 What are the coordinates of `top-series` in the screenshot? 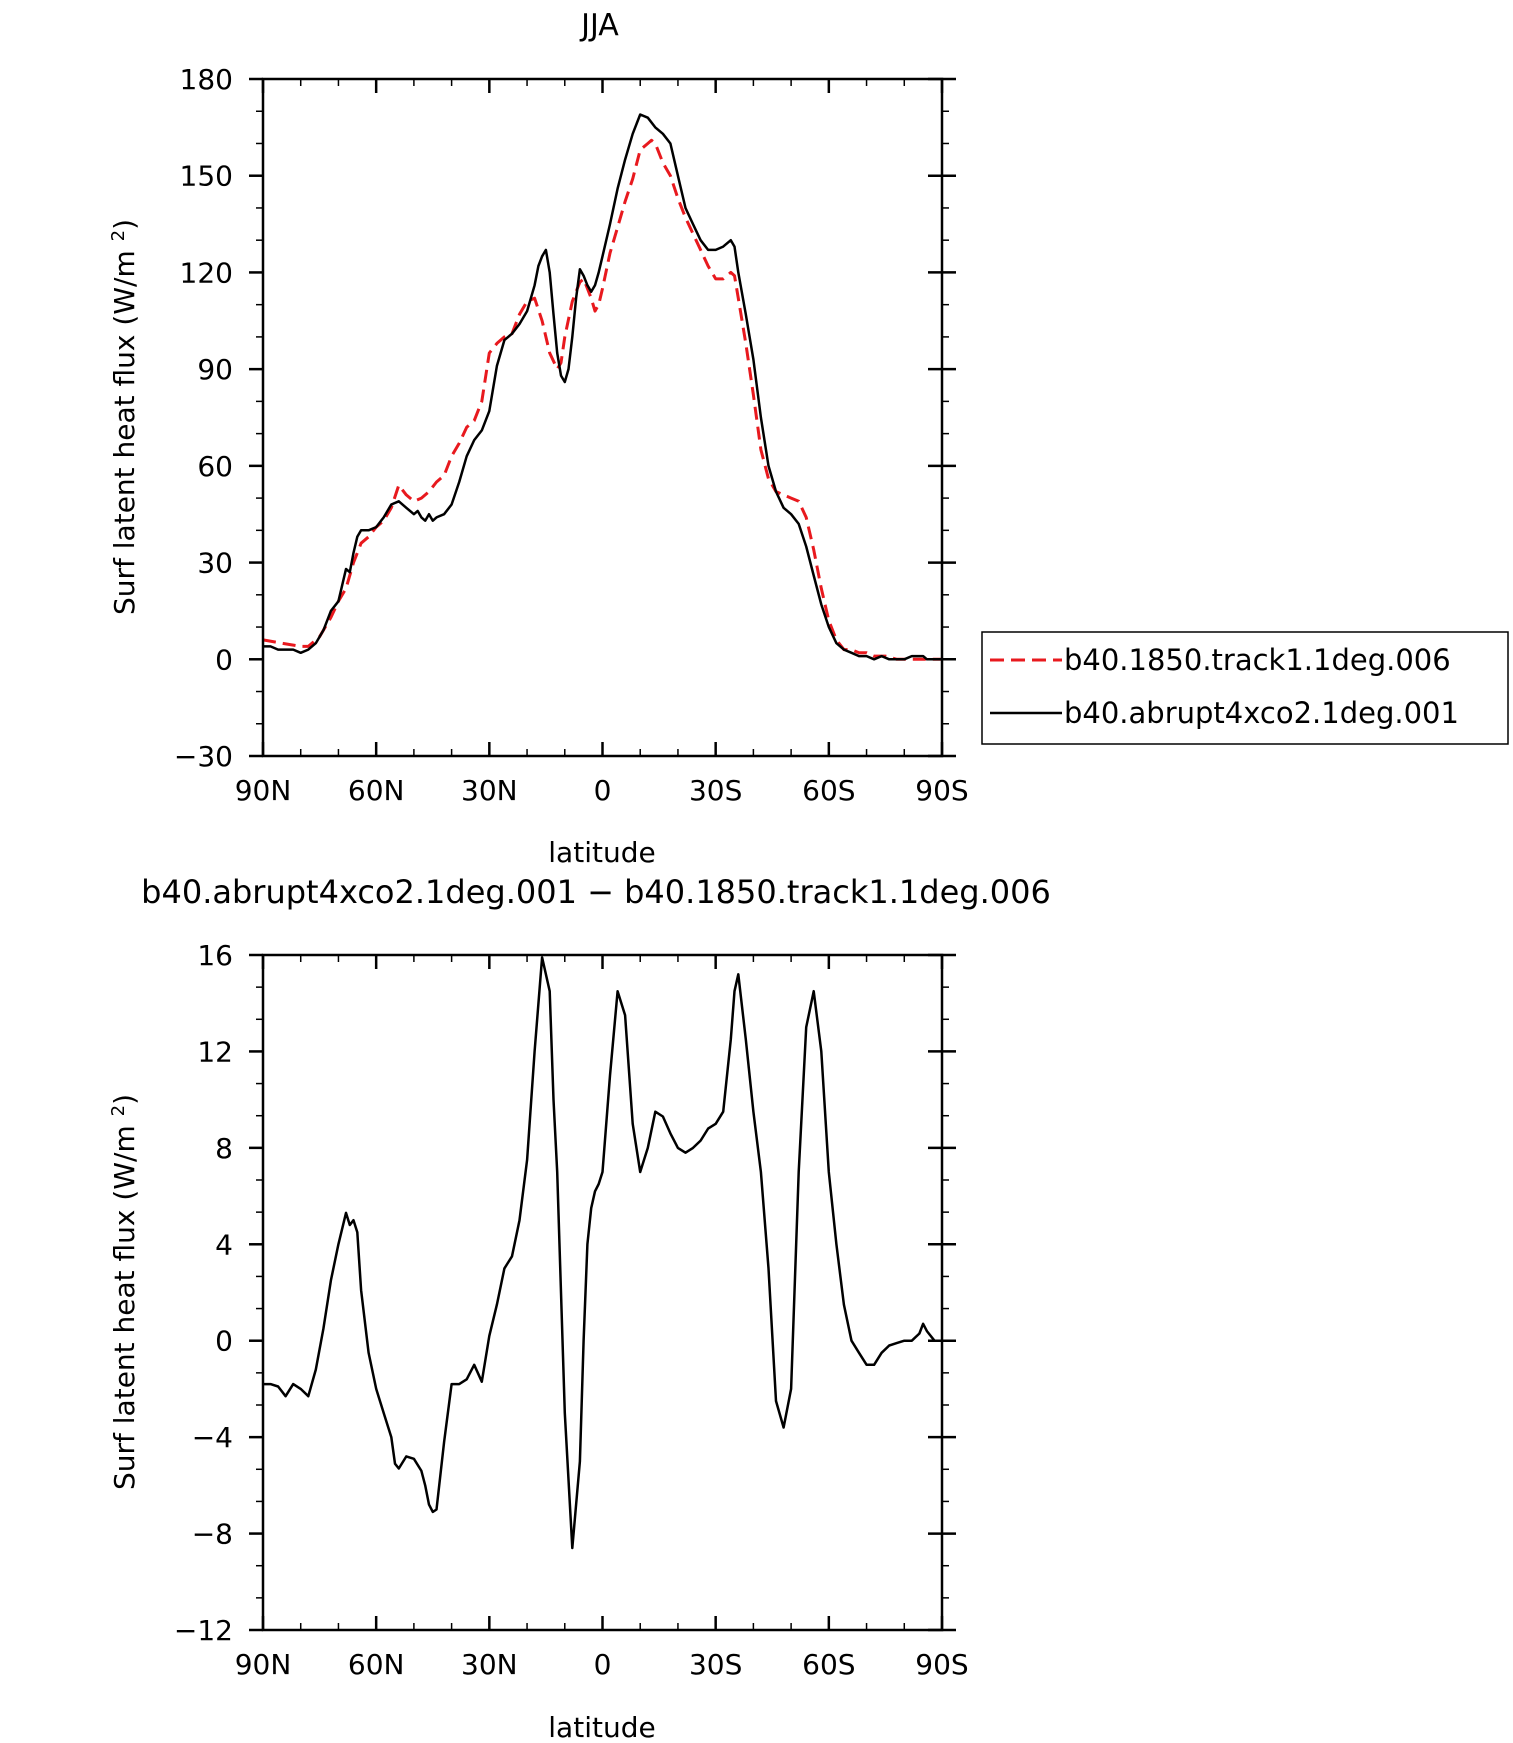 It's located at (602, 387).